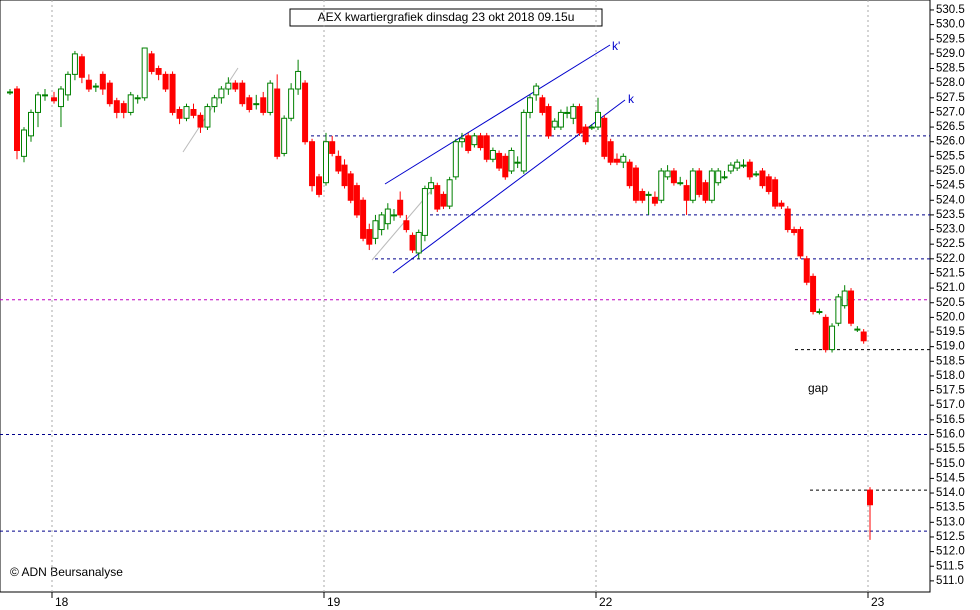 The width and height of the screenshot is (980, 610). What do you see at coordinates (950, 69) in the screenshot?
I see `y-tick-label: 528.5` at bounding box center [950, 69].